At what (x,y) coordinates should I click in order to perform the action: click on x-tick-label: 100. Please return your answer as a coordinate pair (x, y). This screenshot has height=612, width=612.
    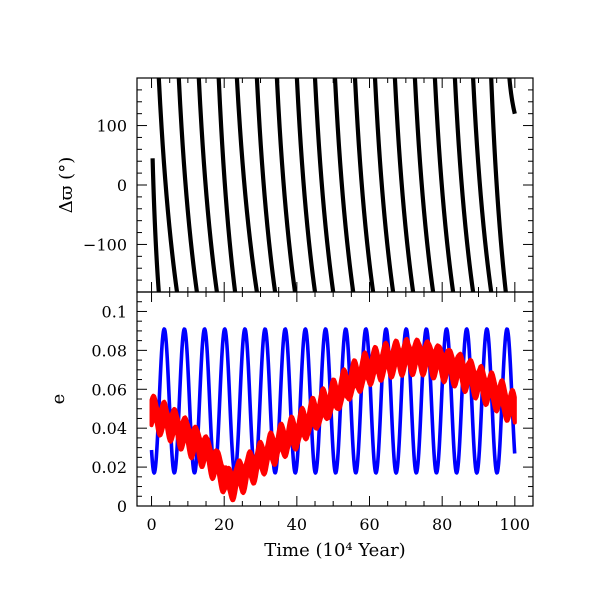
    Looking at the image, I should click on (515, 524).